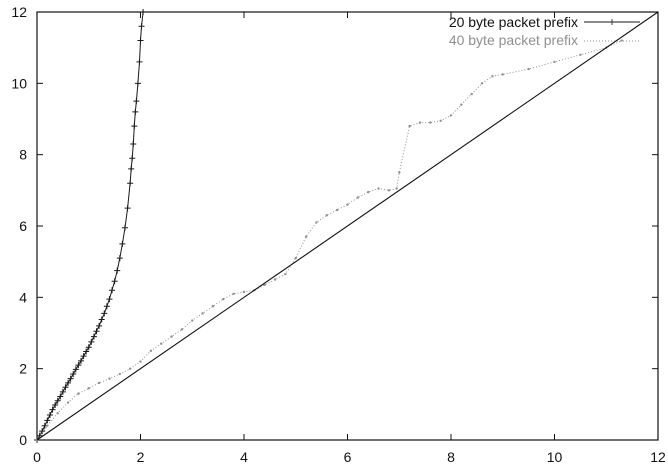 The image size is (668, 471). I want to click on y-tick-label: 10, so click(19, 83).